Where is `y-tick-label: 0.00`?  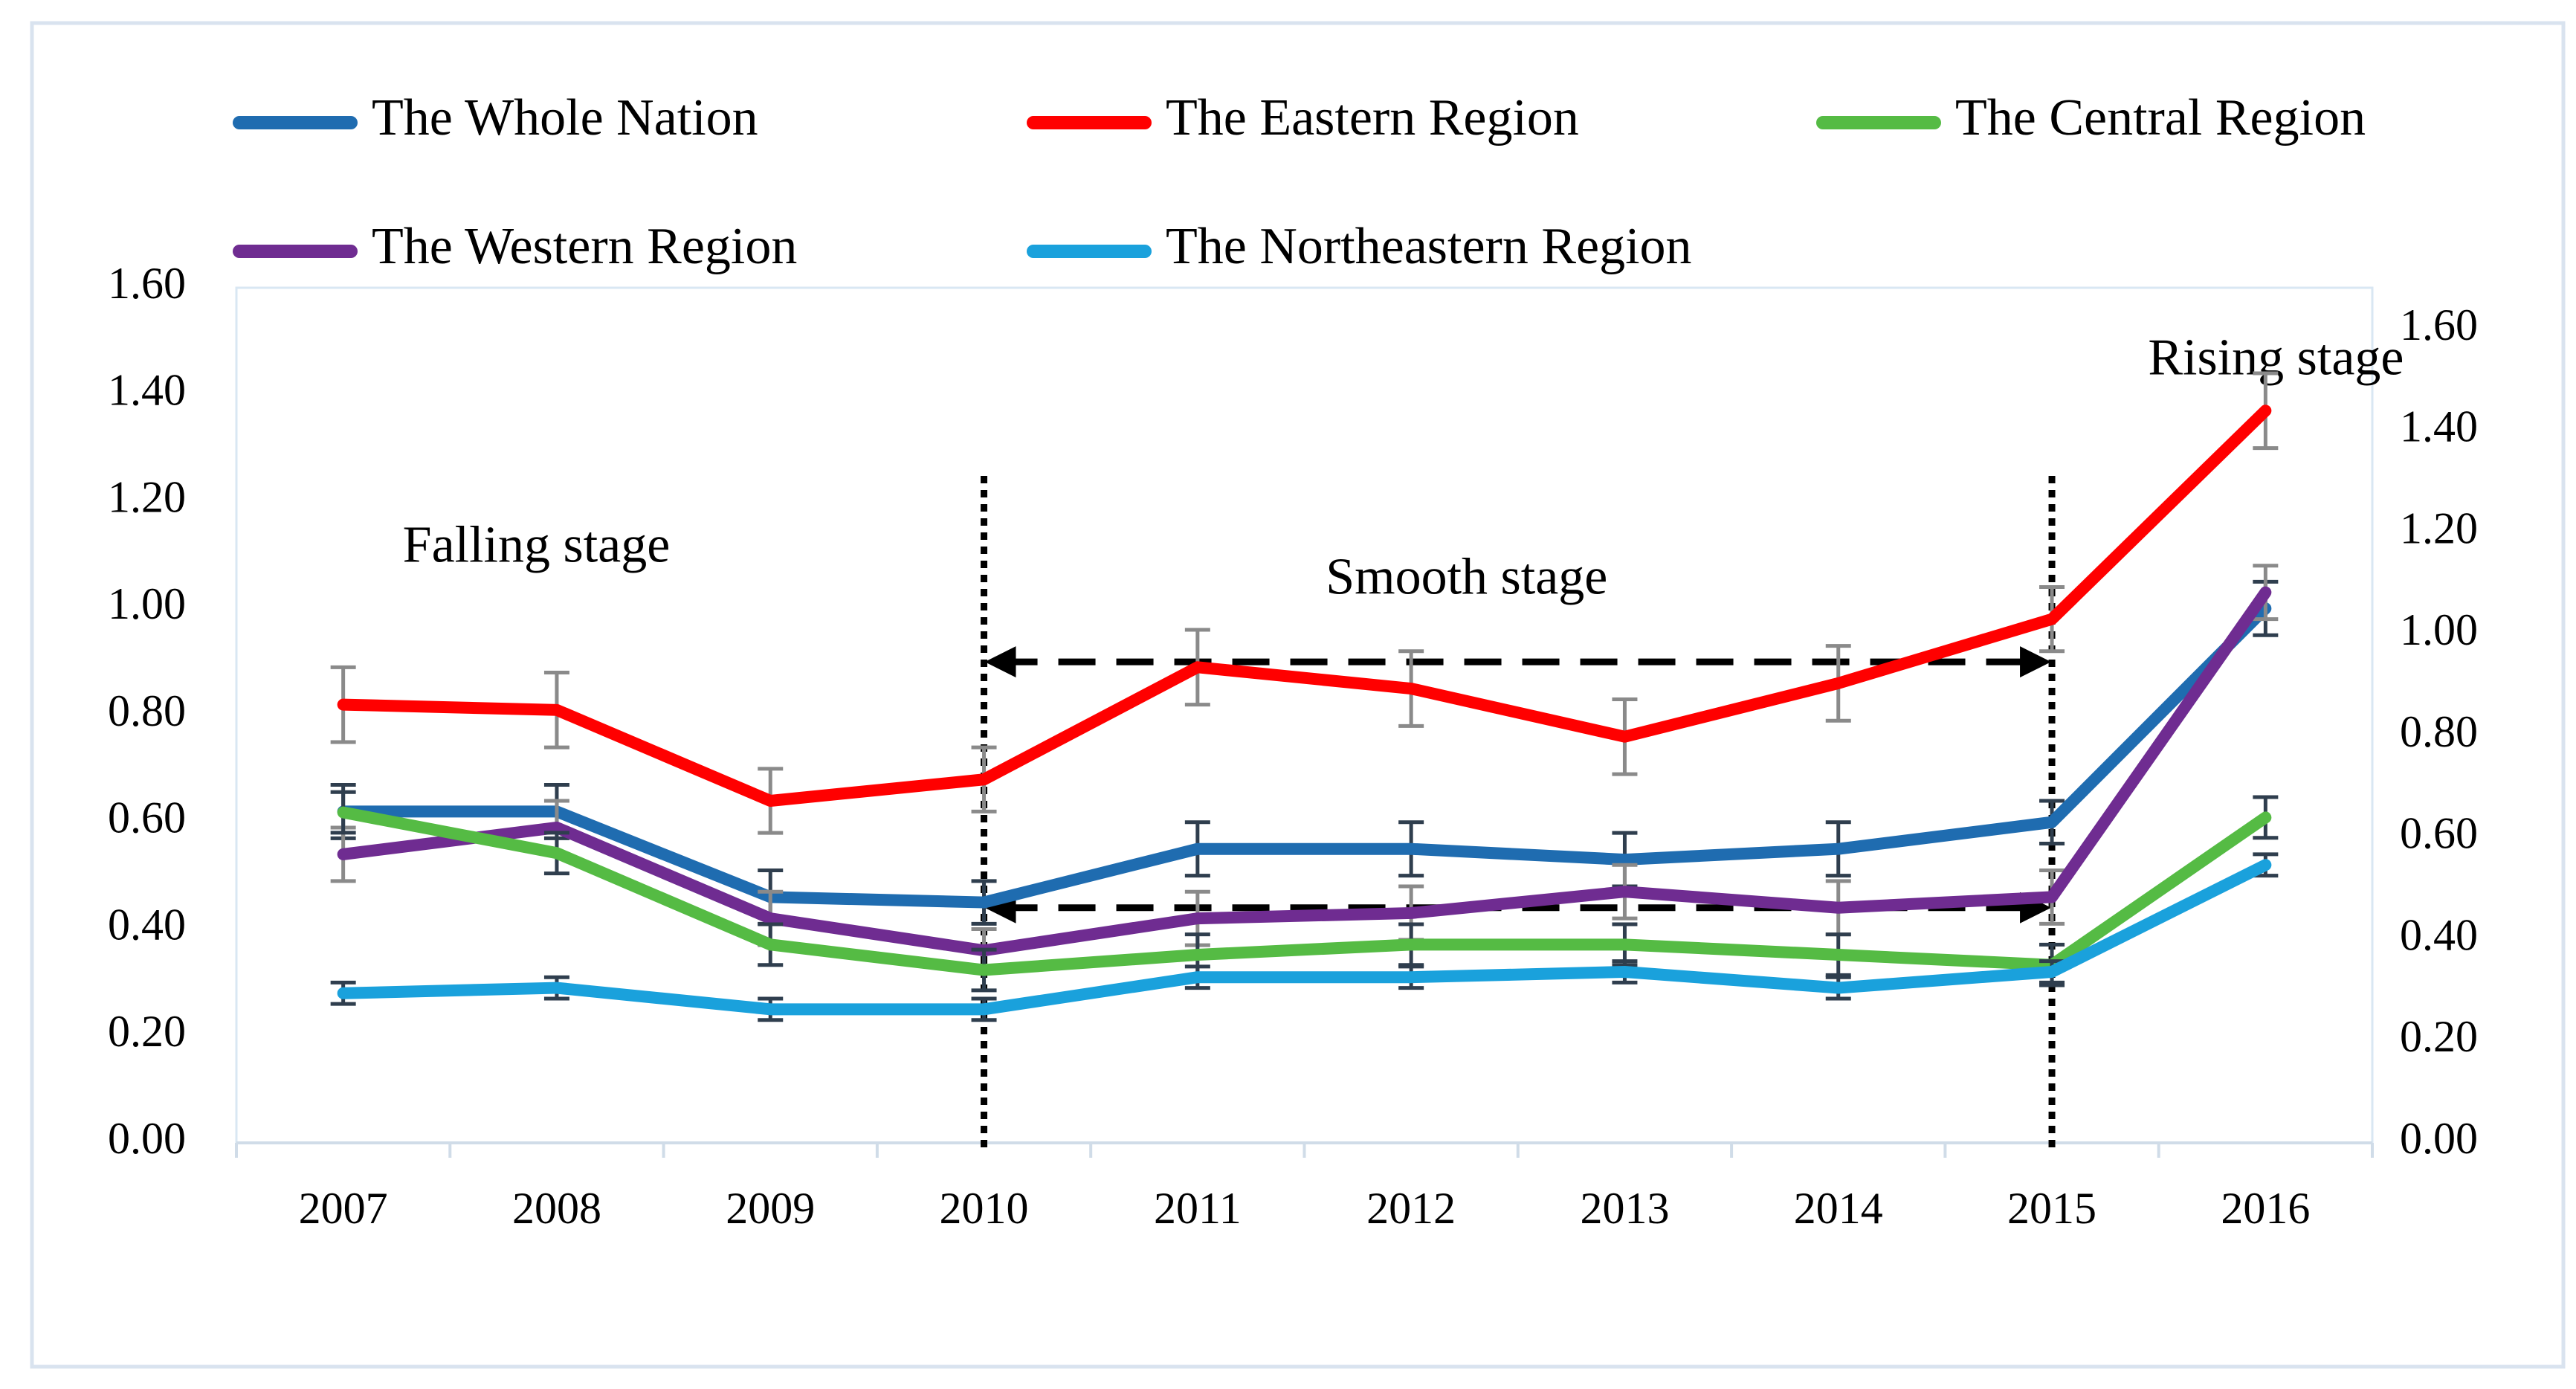 y-tick-label: 0.00 is located at coordinates (147, 1138).